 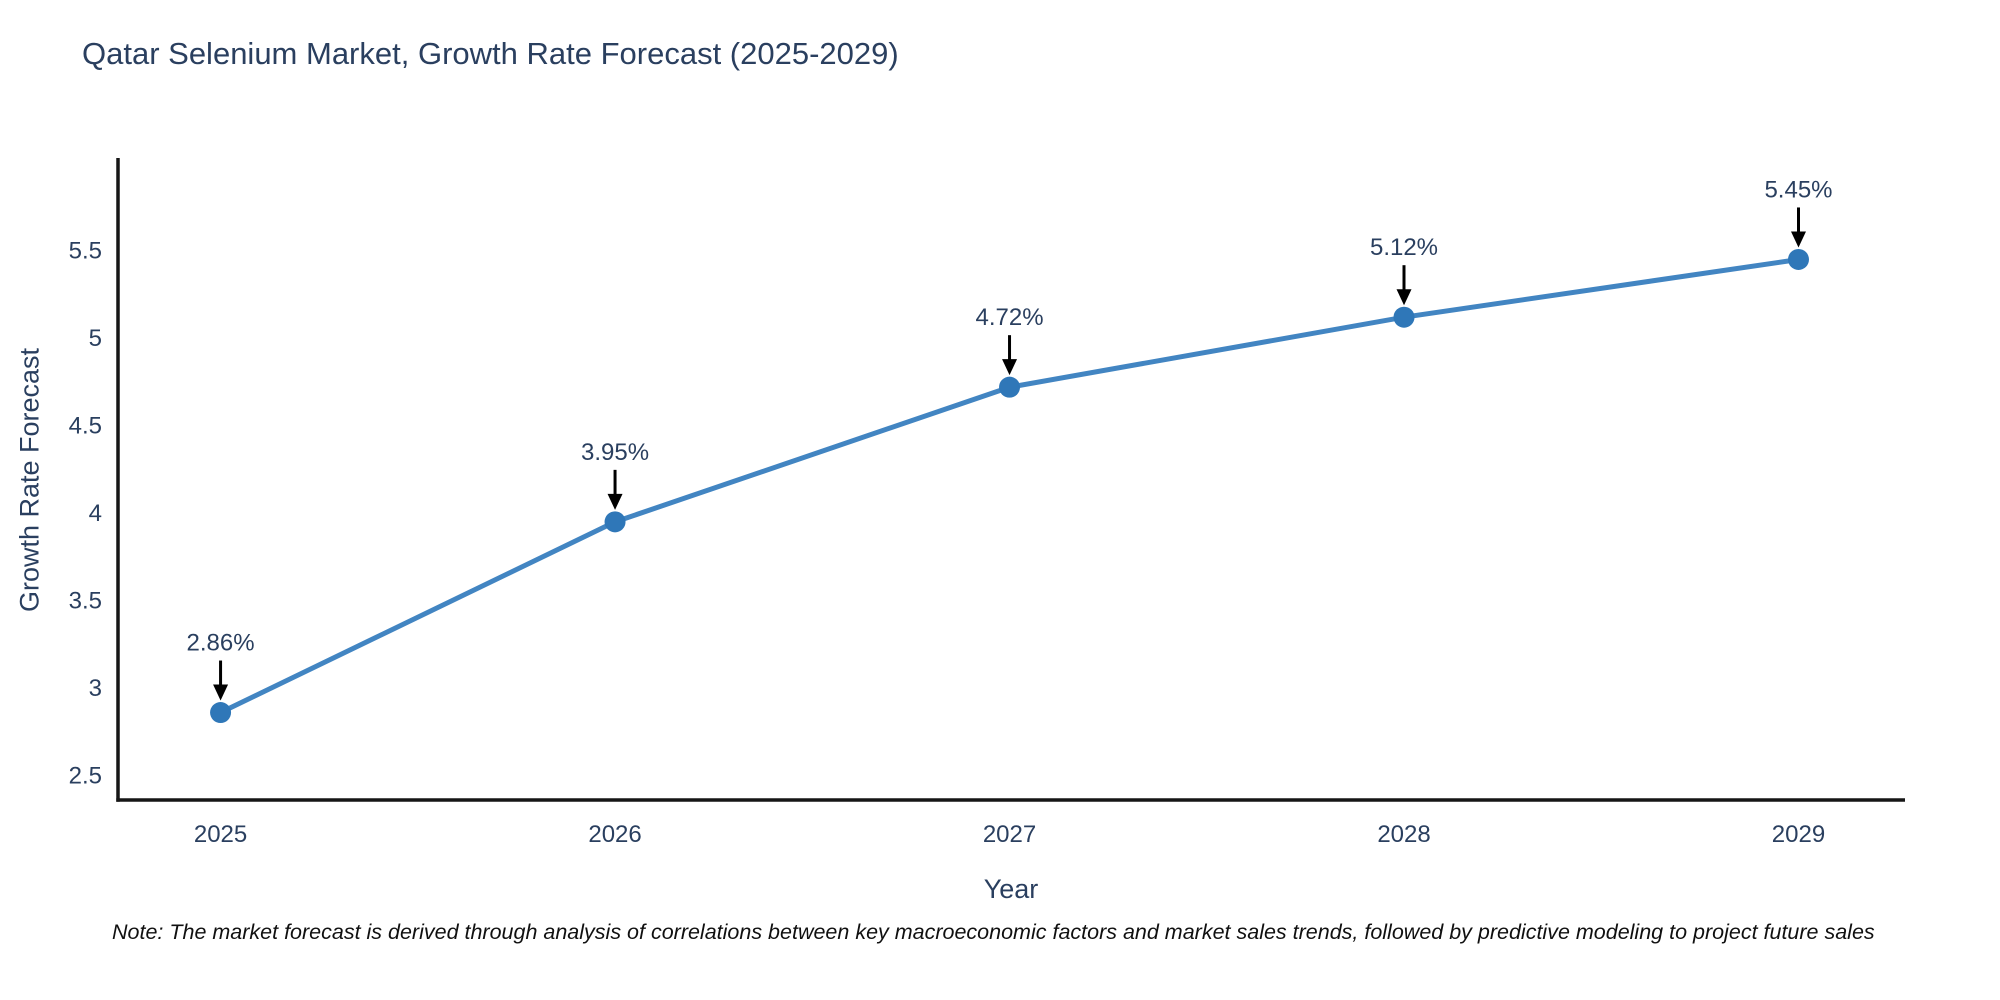 I want to click on y-tick-label: 3, so click(x=95, y=688).